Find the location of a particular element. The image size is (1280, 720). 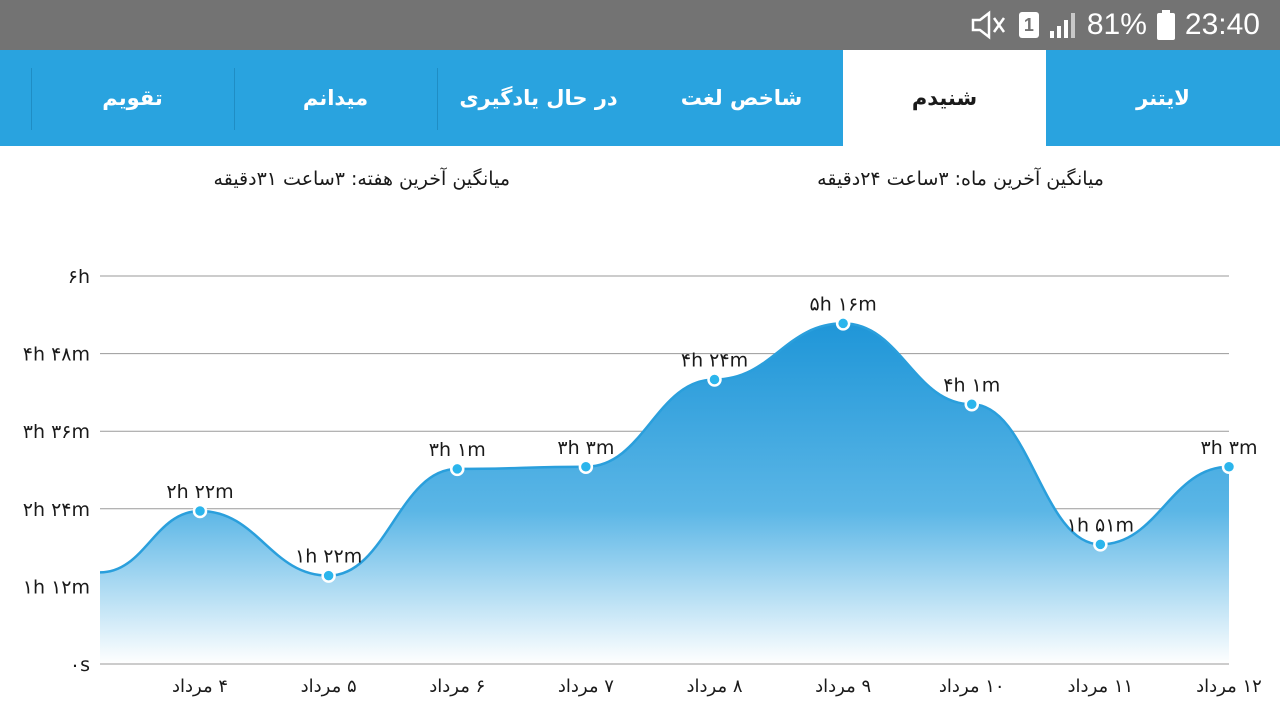

tab-label: لایتنر is located at coordinates (1163, 98).